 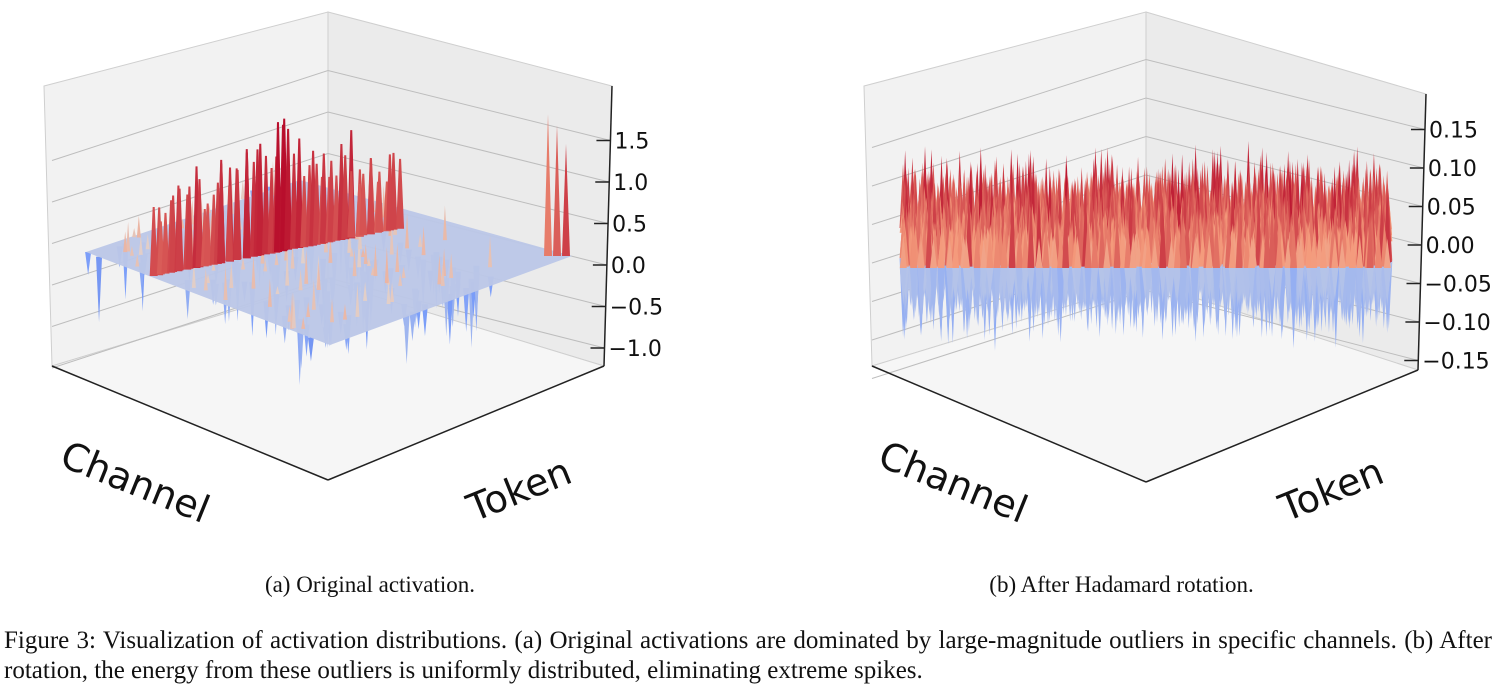 What do you see at coordinates (1451, 208) in the screenshot?
I see `z-tick-label: 0.05` at bounding box center [1451, 208].